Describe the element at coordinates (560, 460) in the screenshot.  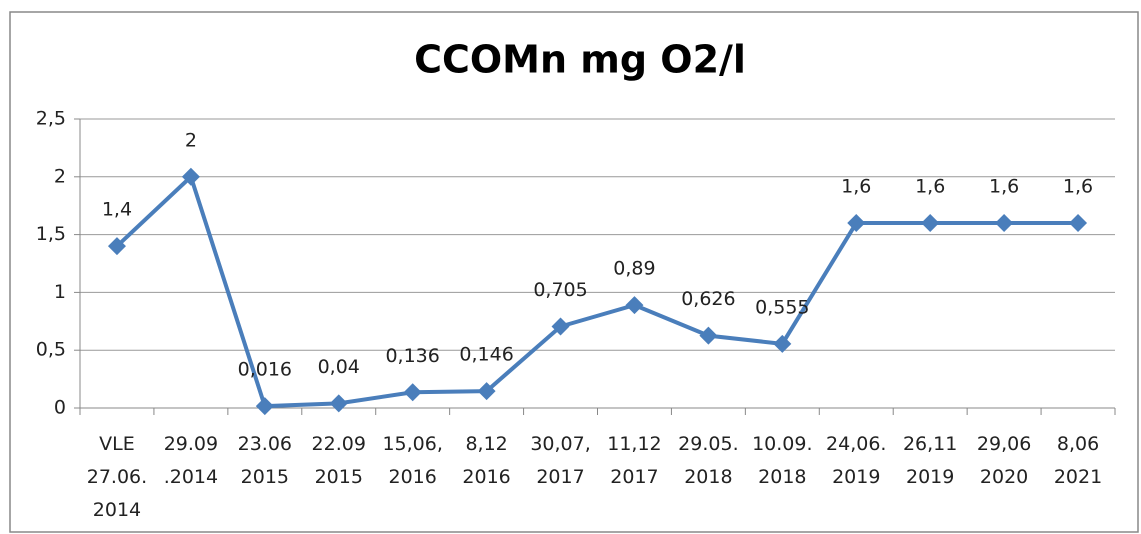
I see `x-tick-label: 30,07, 2017` at that location.